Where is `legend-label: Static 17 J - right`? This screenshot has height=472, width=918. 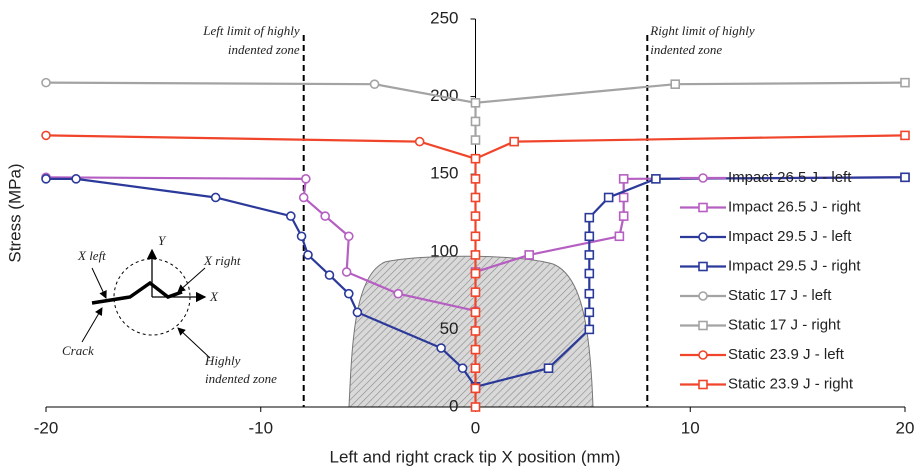 legend-label: Static 17 J - right is located at coordinates (784, 324).